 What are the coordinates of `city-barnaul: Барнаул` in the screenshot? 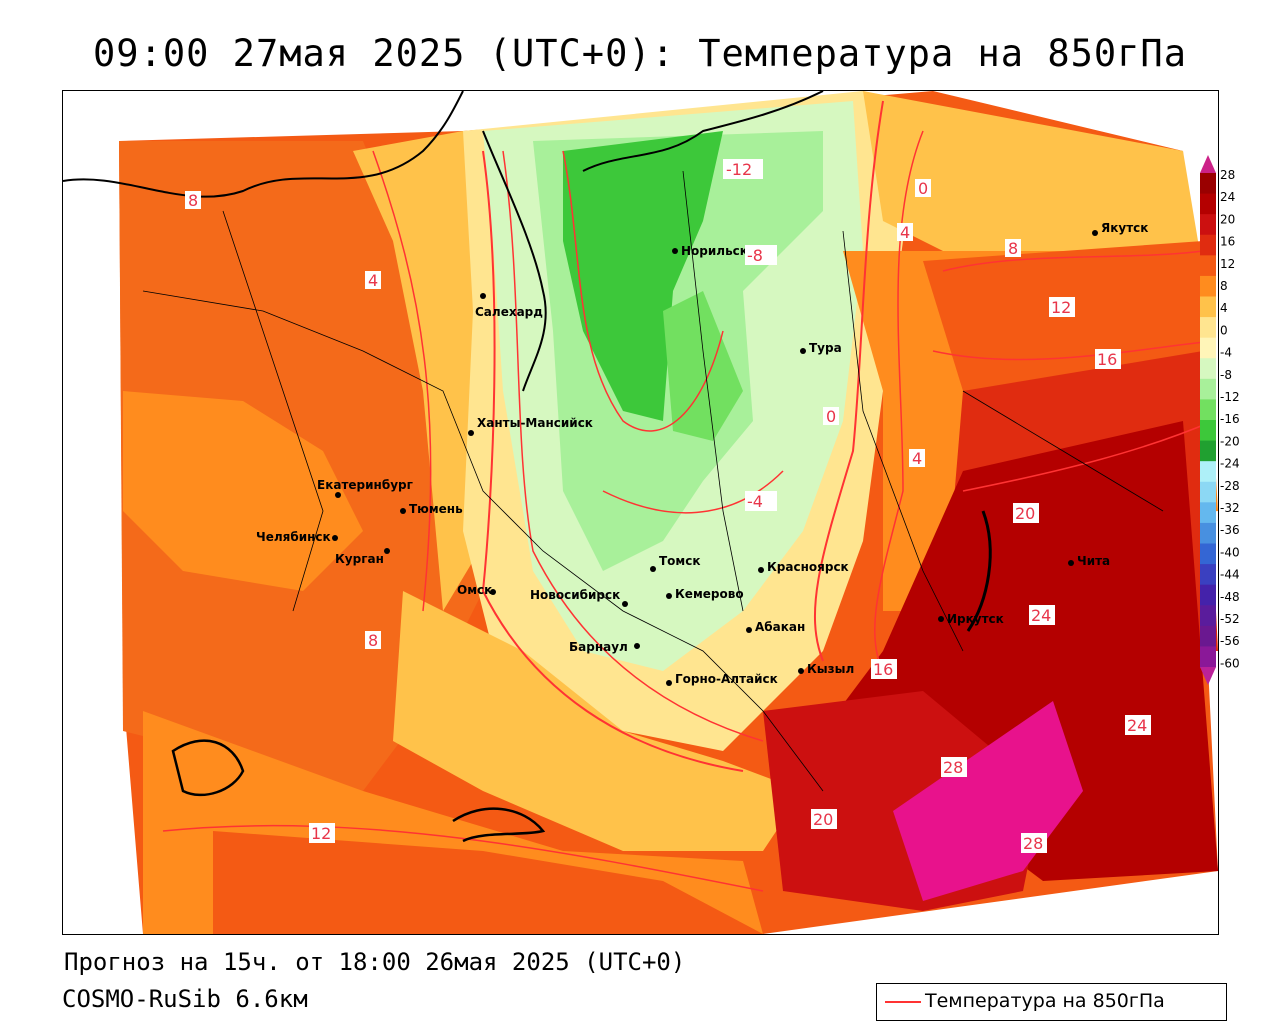 It's located at (604, 647).